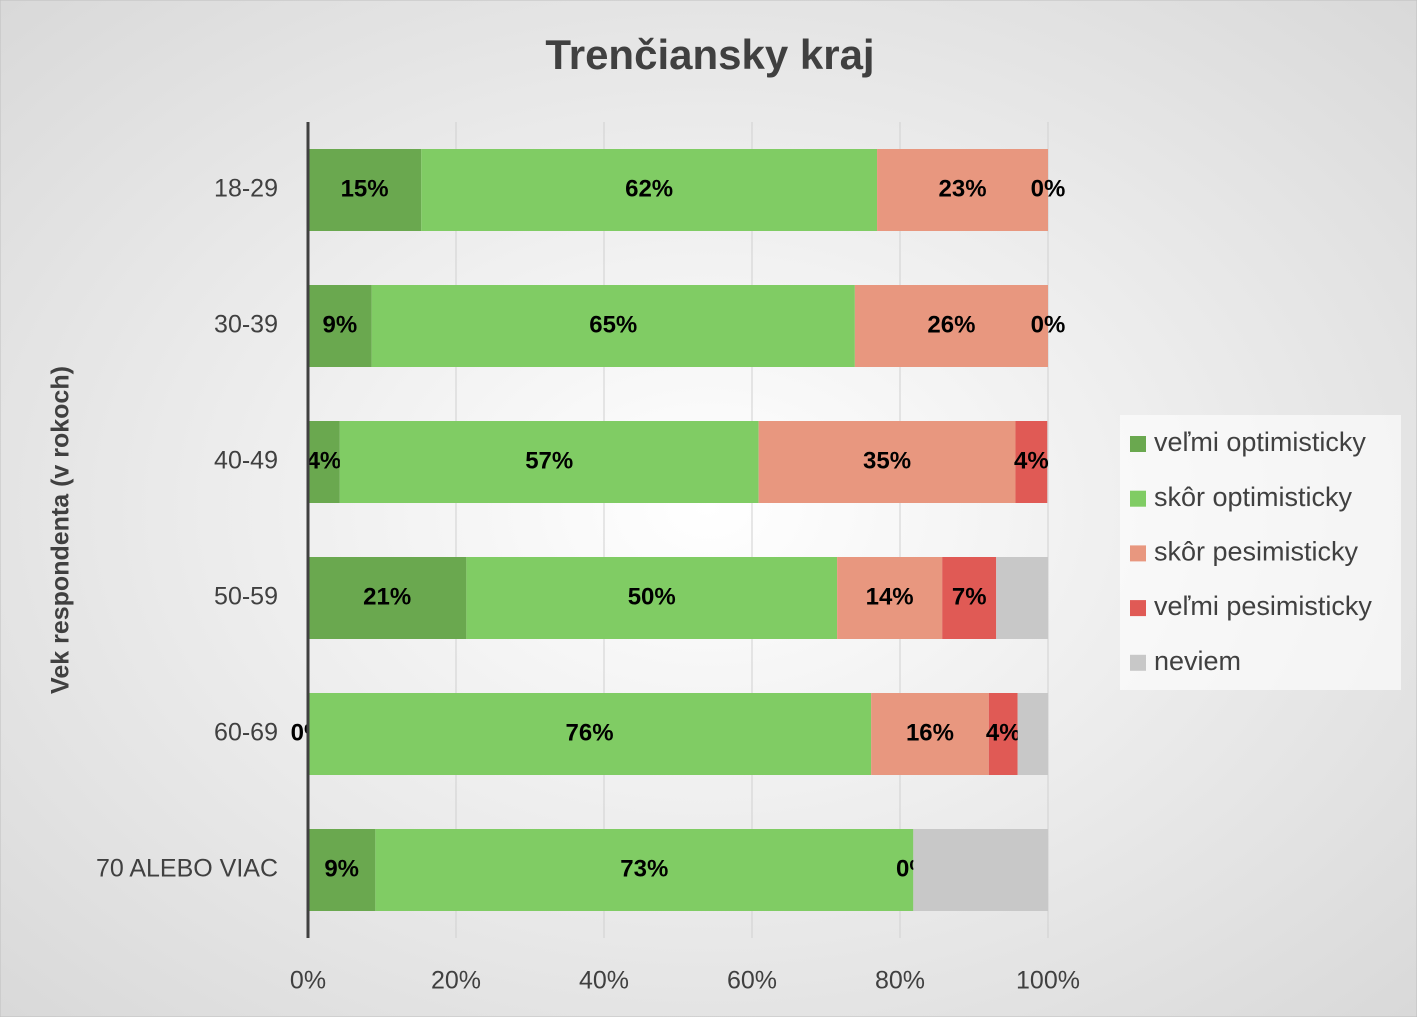  Describe the element at coordinates (246, 325) in the screenshot. I see `y-tick-label: 30-39` at that location.